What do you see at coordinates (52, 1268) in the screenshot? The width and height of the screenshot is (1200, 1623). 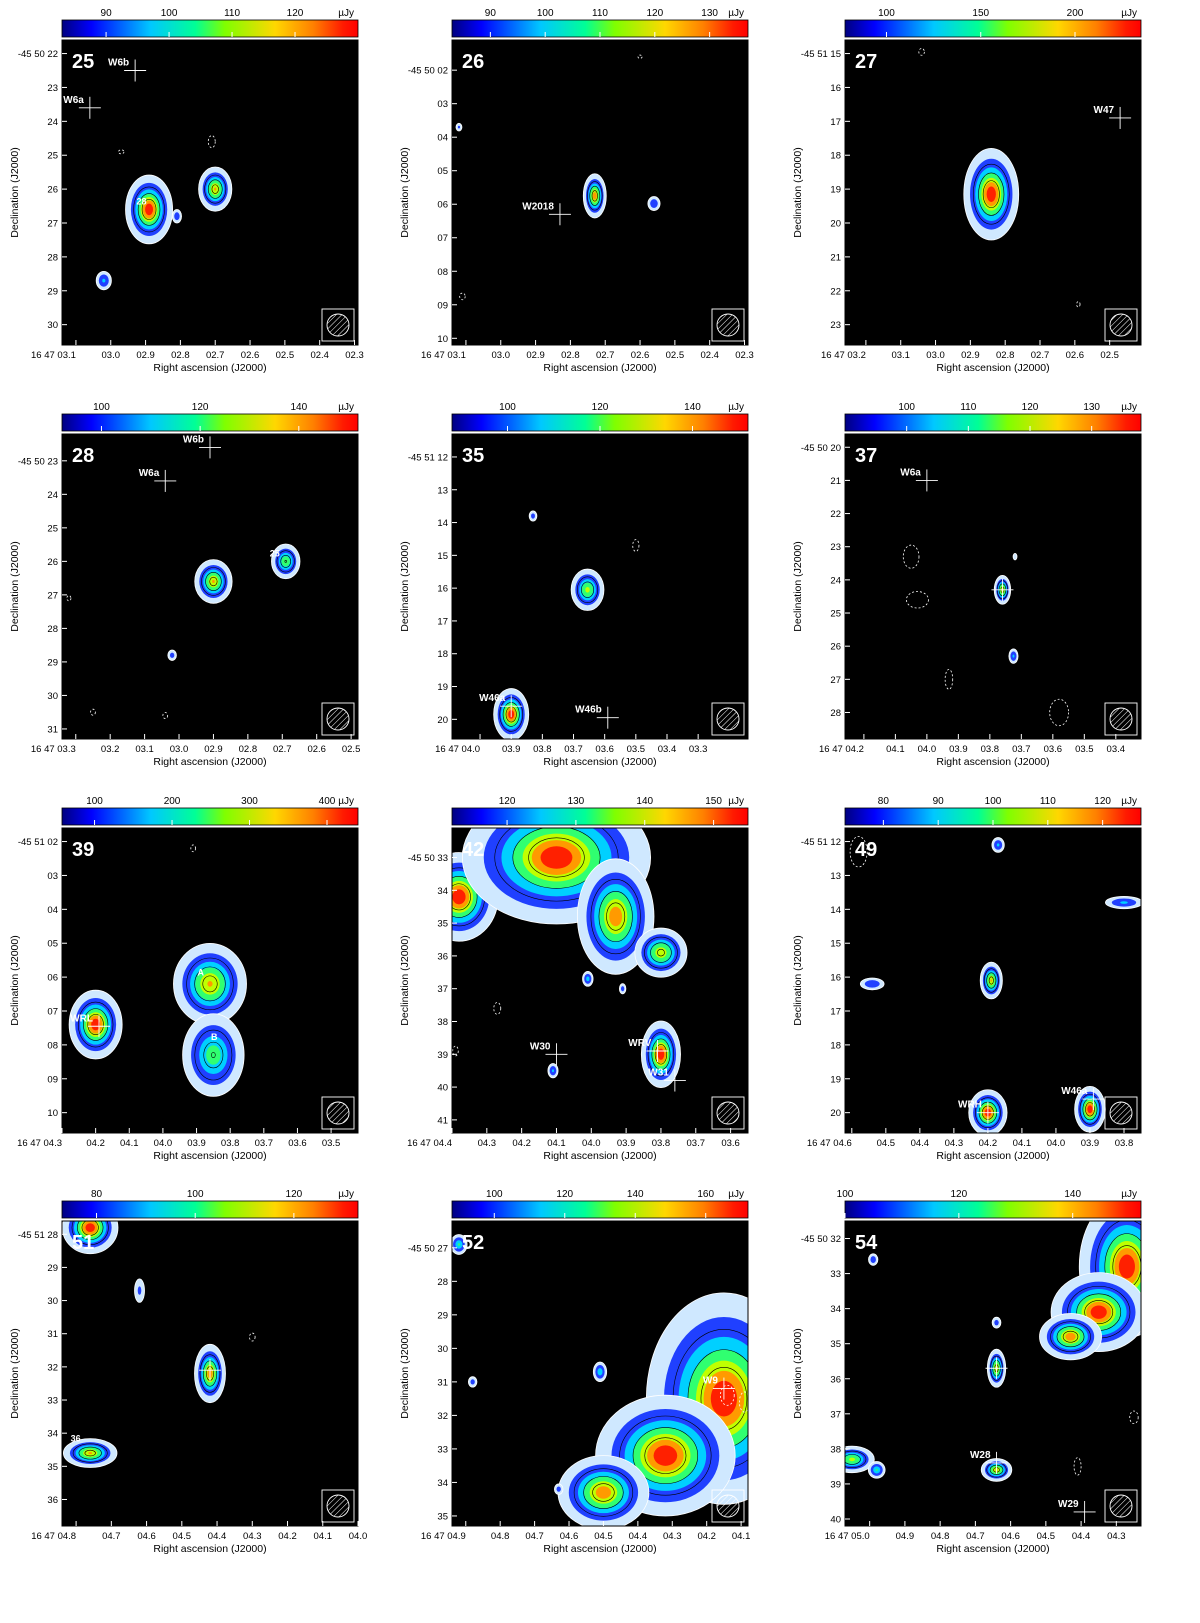 I see `y-tick-label: 29` at bounding box center [52, 1268].